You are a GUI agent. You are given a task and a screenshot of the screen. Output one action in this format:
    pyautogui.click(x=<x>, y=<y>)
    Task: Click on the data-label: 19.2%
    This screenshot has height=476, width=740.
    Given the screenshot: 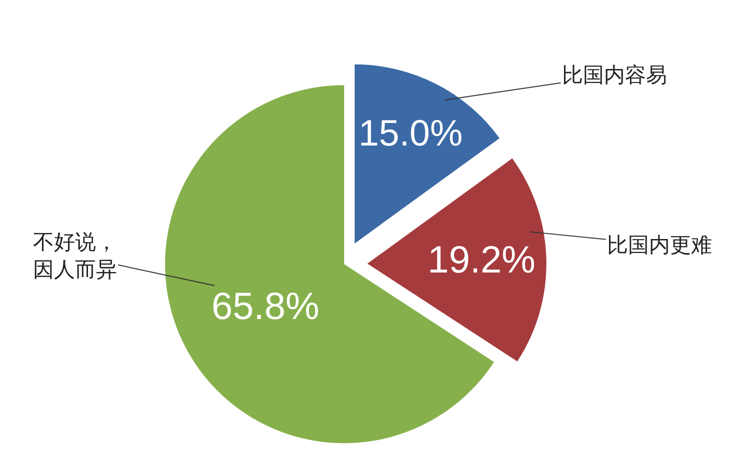 What is the action you would take?
    pyautogui.click(x=482, y=261)
    